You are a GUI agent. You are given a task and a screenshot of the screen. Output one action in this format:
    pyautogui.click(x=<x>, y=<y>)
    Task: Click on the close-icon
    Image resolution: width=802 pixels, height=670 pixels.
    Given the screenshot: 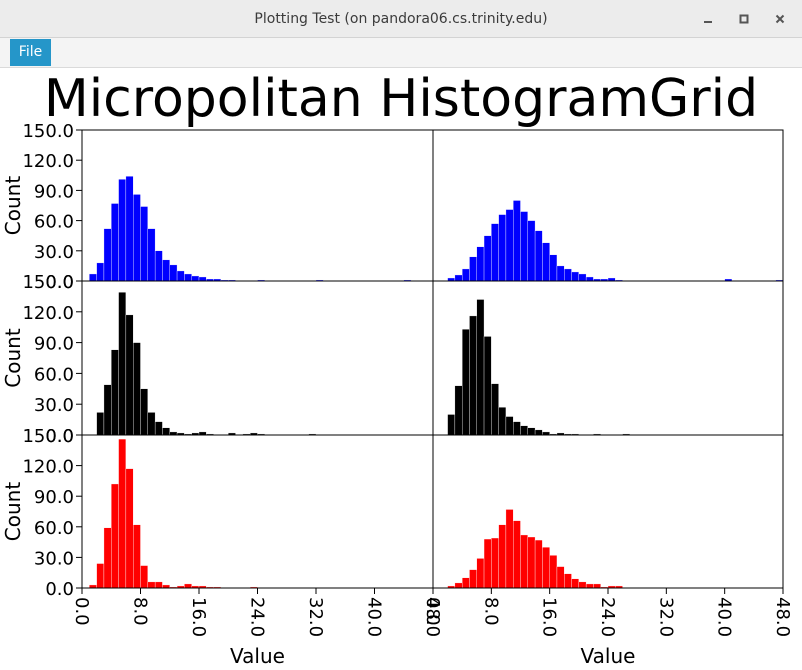 What is the action you would take?
    pyautogui.click(x=780, y=19)
    